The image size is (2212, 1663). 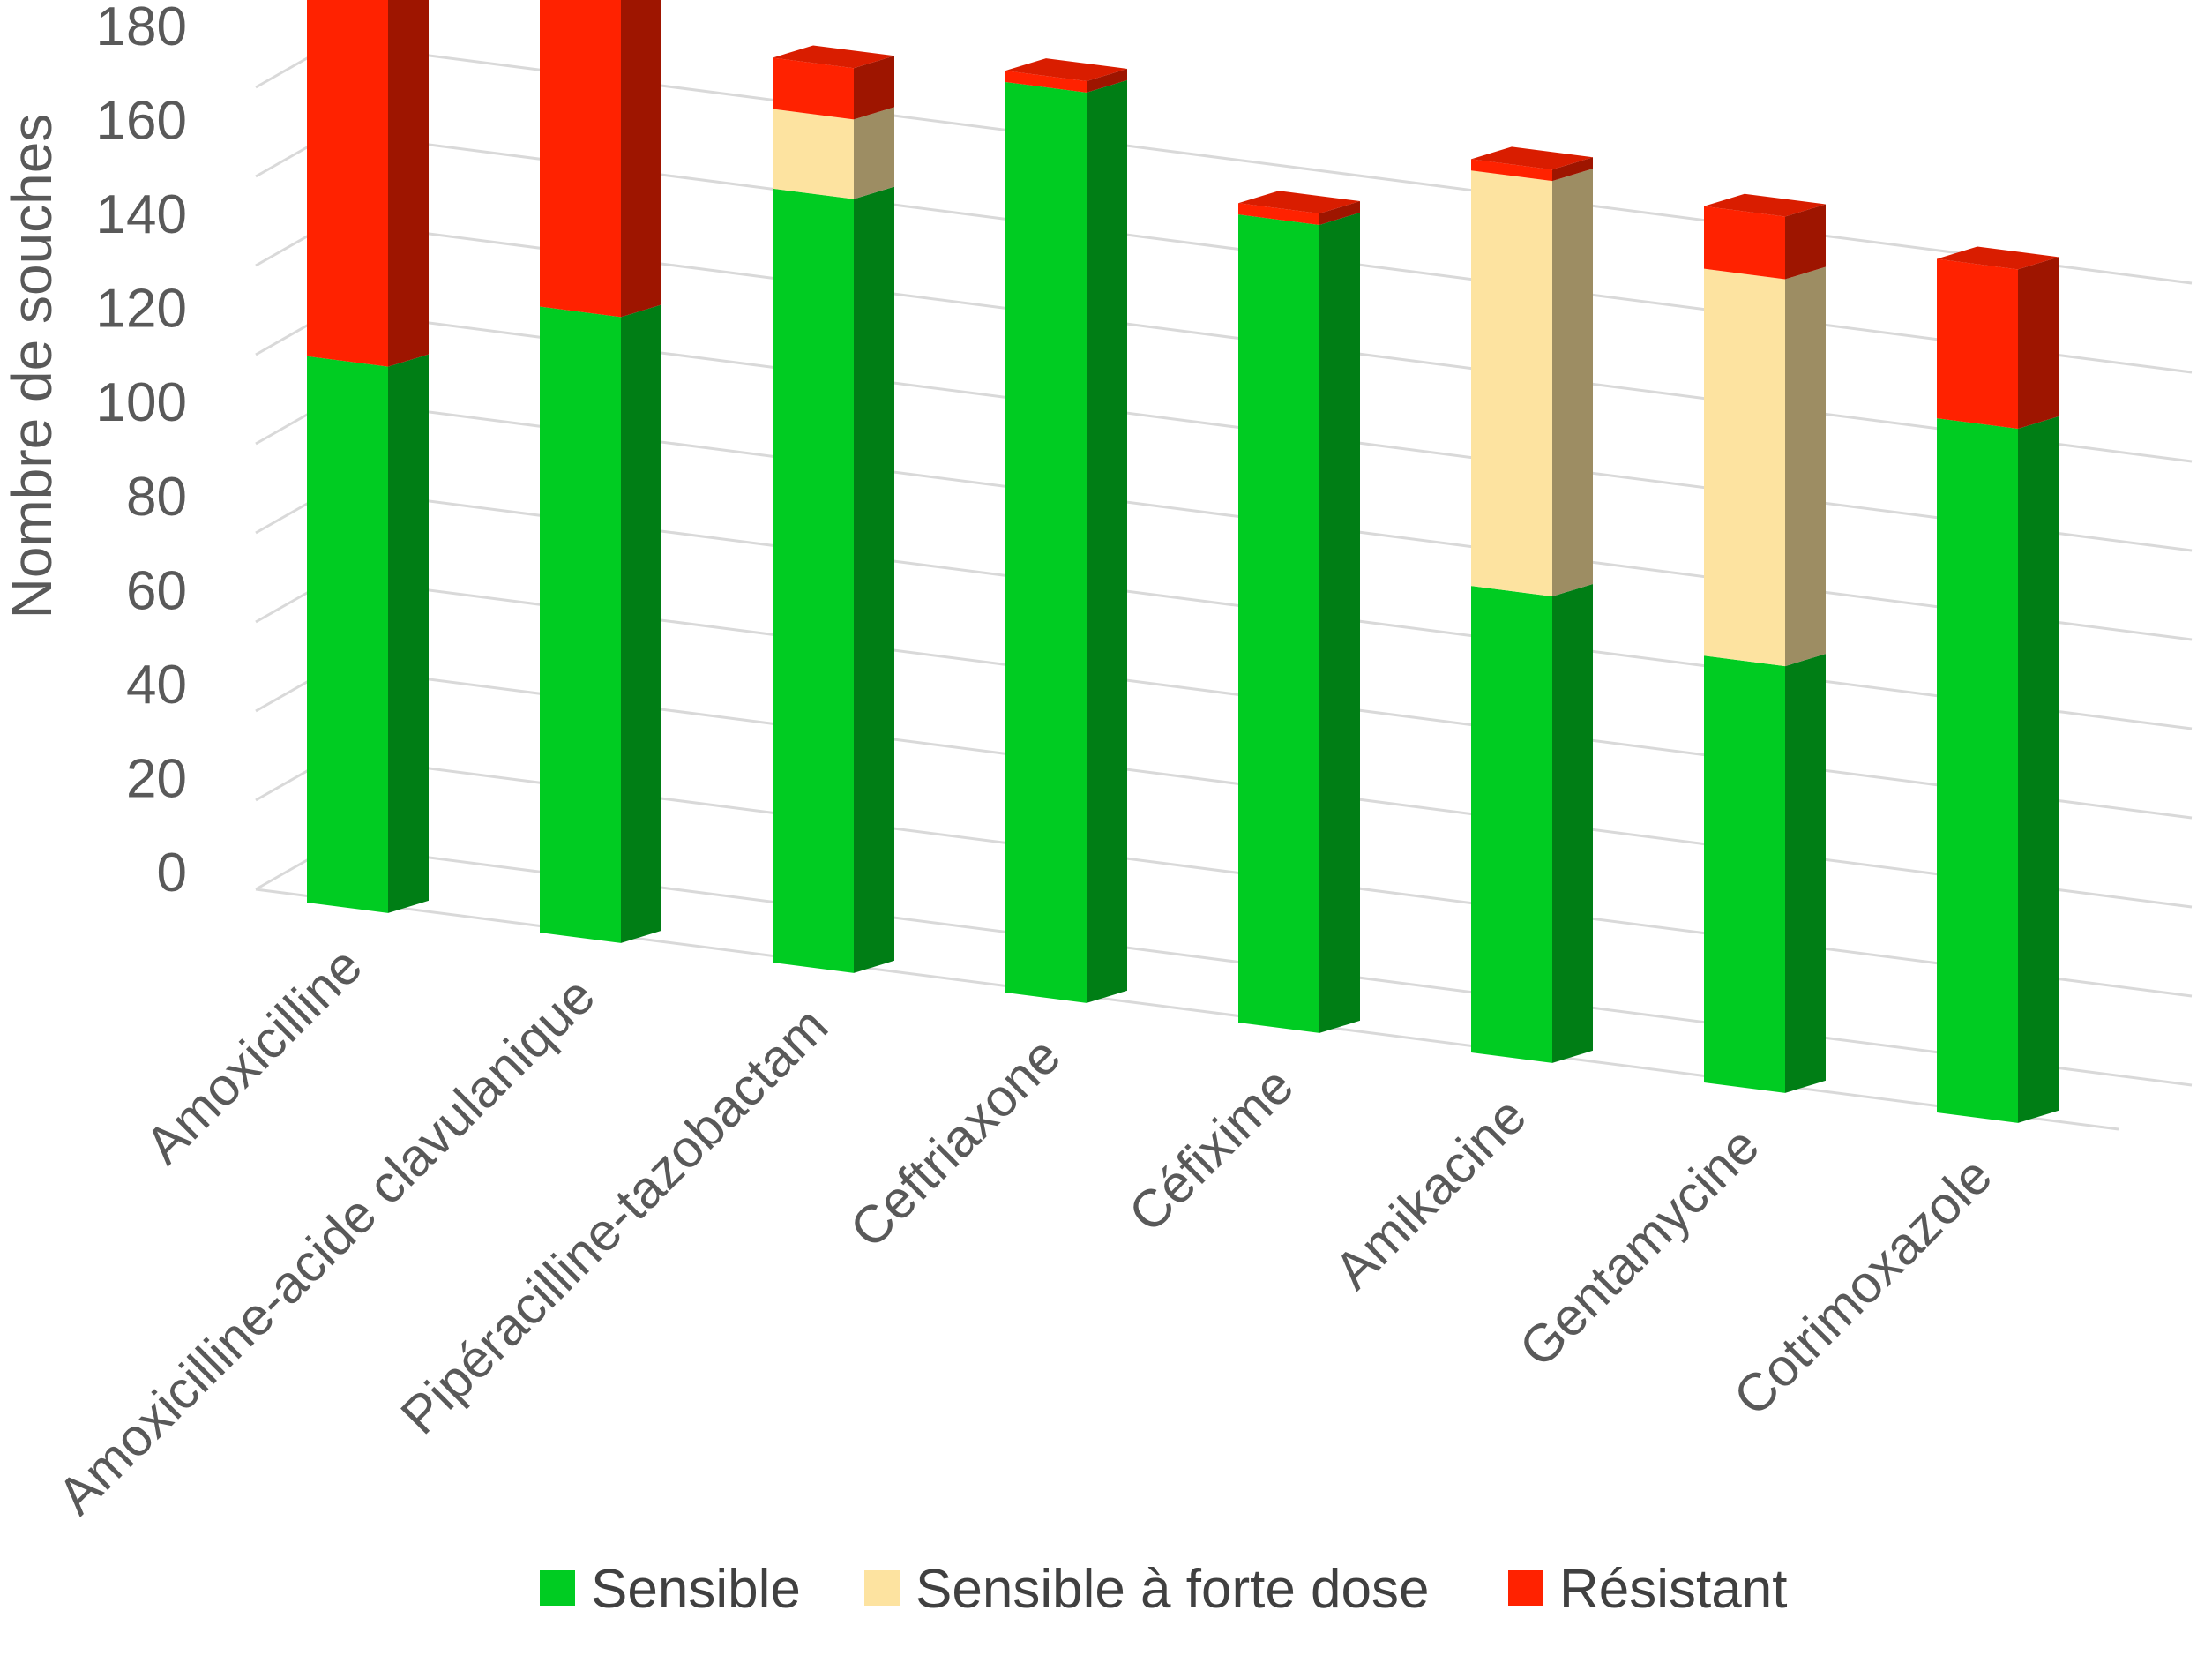 What do you see at coordinates (141, 121) in the screenshot?
I see `y-tick-label: 160` at bounding box center [141, 121].